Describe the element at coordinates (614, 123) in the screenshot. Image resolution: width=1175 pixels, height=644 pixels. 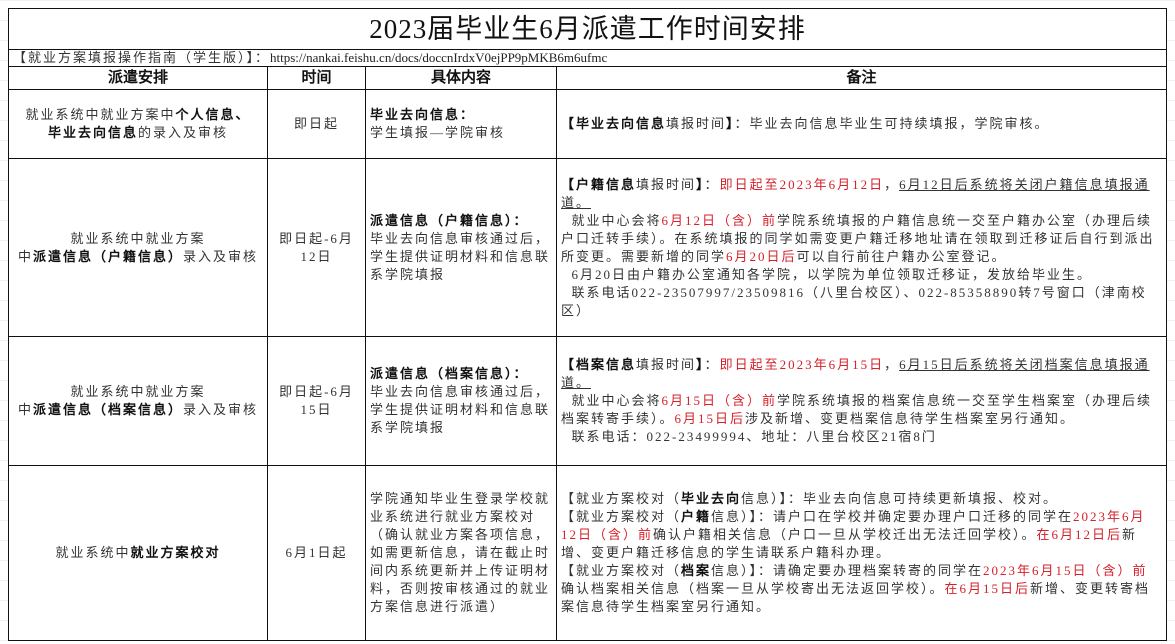
I see `text-segment: 【毕业去向信息` at that location.